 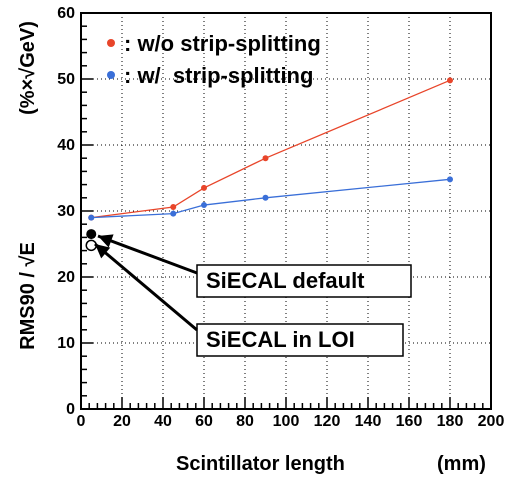 I want to click on legend-marker-w-split, so click(x=111, y=75).